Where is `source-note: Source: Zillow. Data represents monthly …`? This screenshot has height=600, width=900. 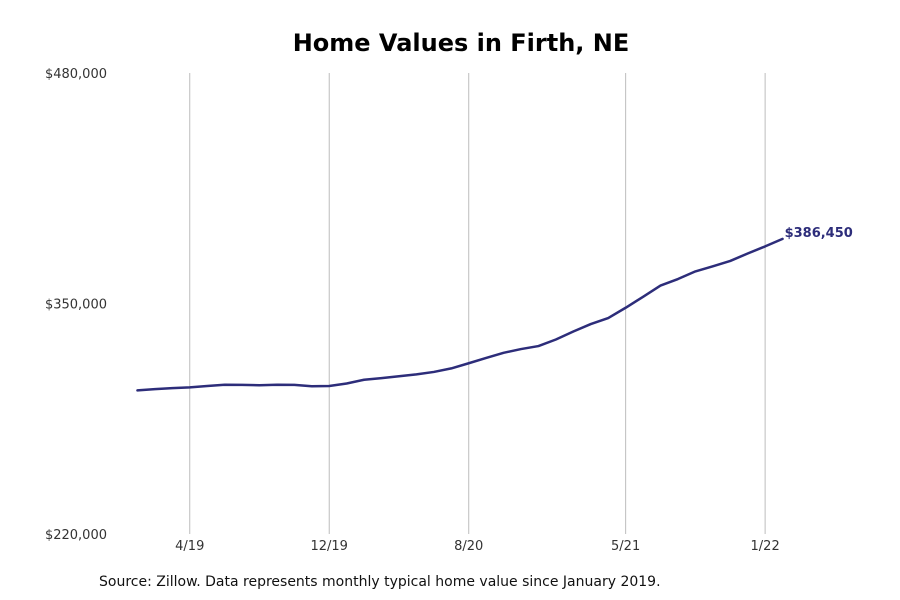
source-note: Source: Zillow. Data represents monthly … is located at coordinates (380, 582).